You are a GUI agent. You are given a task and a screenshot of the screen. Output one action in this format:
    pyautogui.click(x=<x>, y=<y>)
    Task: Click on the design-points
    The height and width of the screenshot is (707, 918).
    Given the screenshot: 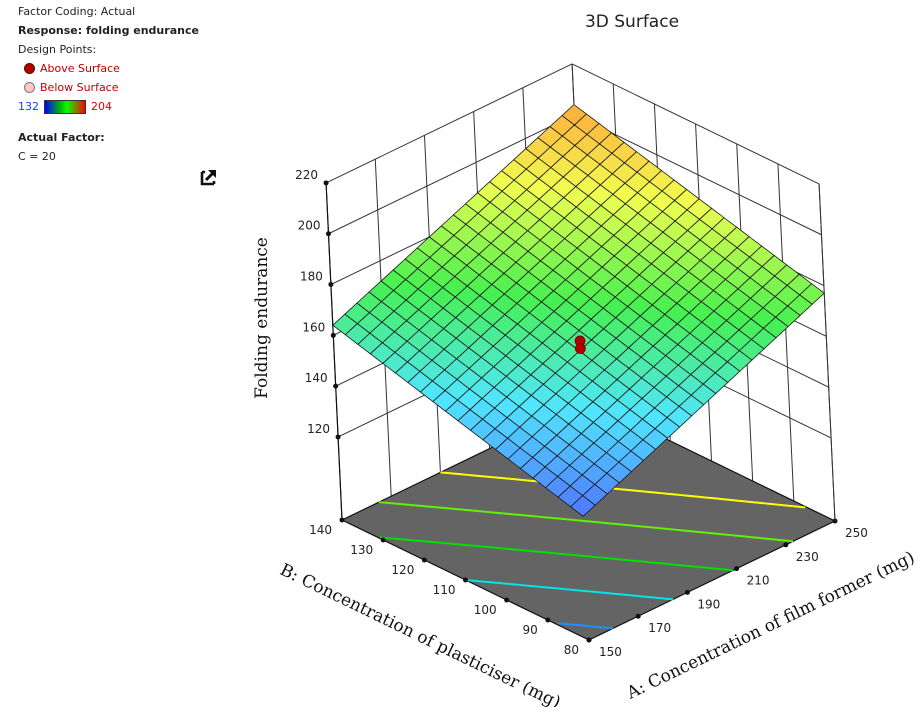 What is the action you would take?
    pyautogui.click(x=580, y=344)
    